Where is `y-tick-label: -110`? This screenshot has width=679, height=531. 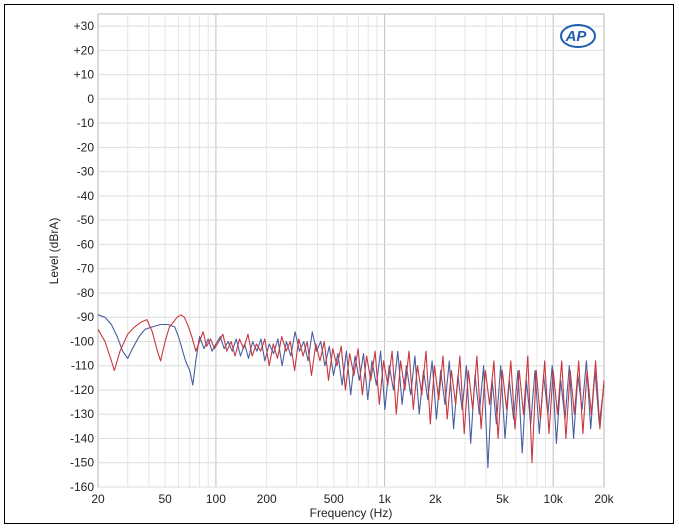
y-tick-label: -110 is located at coordinates (82, 366).